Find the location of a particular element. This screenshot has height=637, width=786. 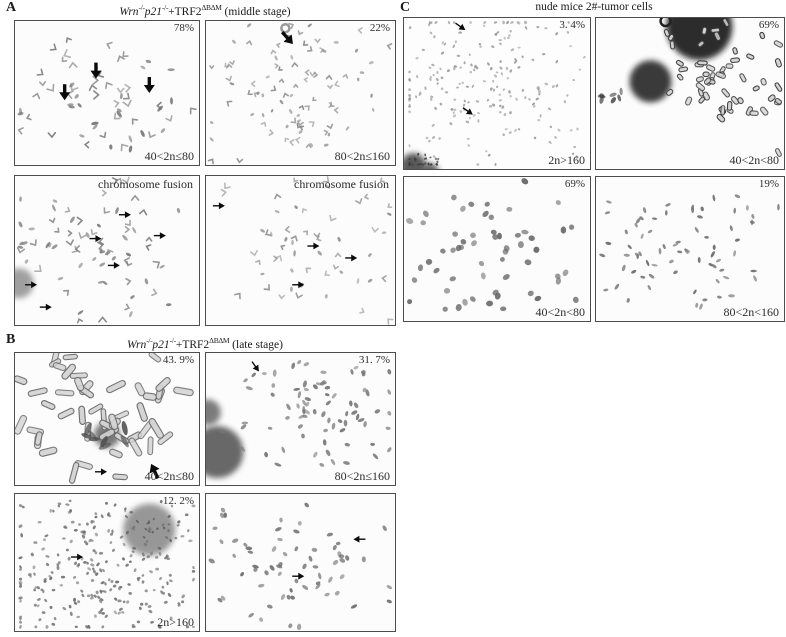

panel-c-label: C is located at coordinates (405, 7).